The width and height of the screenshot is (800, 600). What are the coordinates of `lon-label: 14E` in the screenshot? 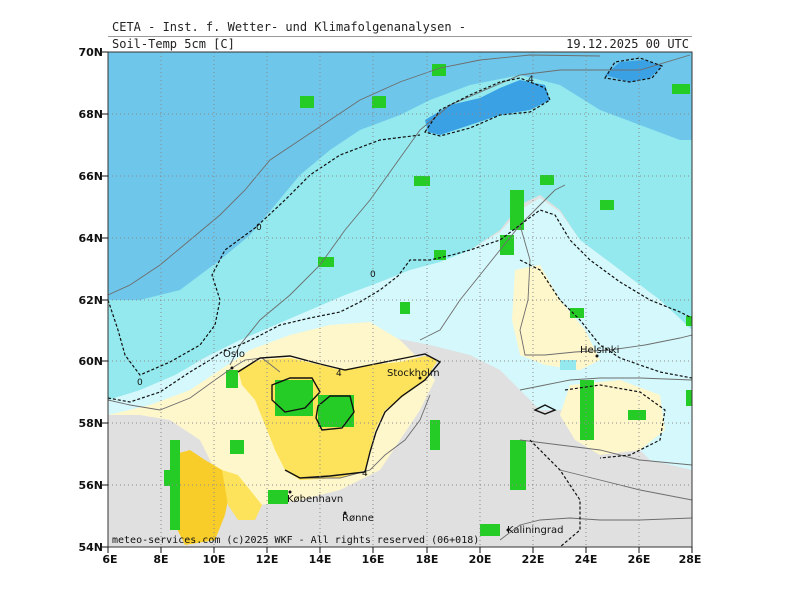 It's located at (320, 559).